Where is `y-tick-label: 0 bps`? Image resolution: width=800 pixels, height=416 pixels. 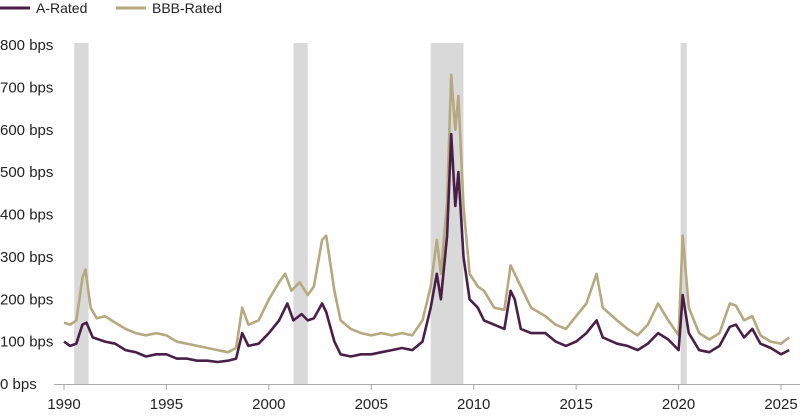 y-tick-label: 0 bps is located at coordinates (18, 384).